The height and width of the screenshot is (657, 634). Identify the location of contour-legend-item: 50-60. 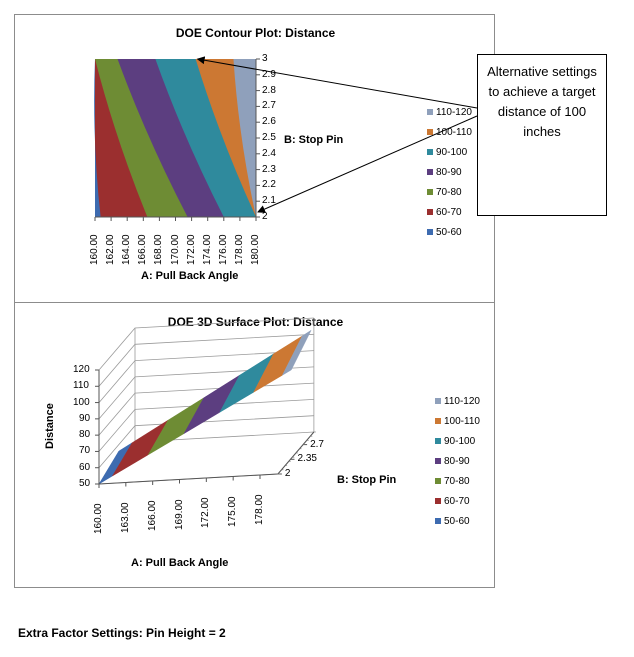
(444, 232).